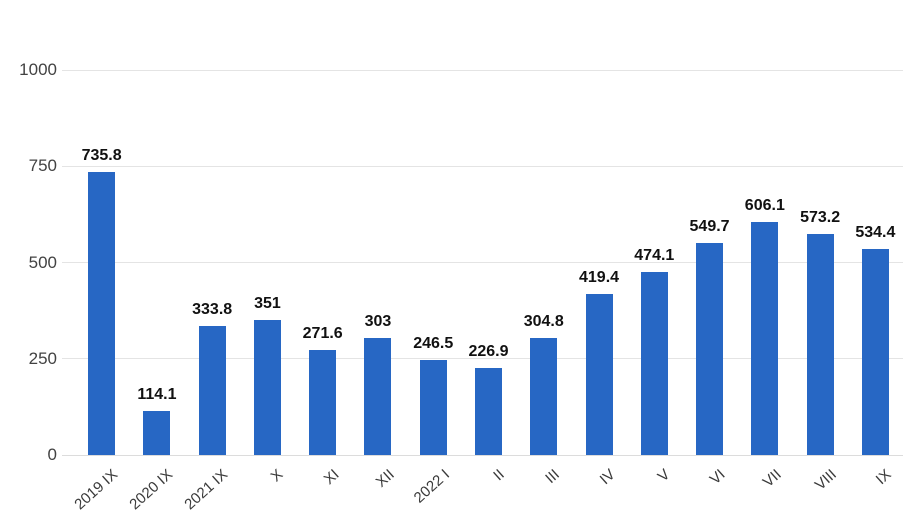 The height and width of the screenshot is (531, 918). Describe the element at coordinates (820, 218) in the screenshot. I see `bar-value-label: 573.2` at that location.